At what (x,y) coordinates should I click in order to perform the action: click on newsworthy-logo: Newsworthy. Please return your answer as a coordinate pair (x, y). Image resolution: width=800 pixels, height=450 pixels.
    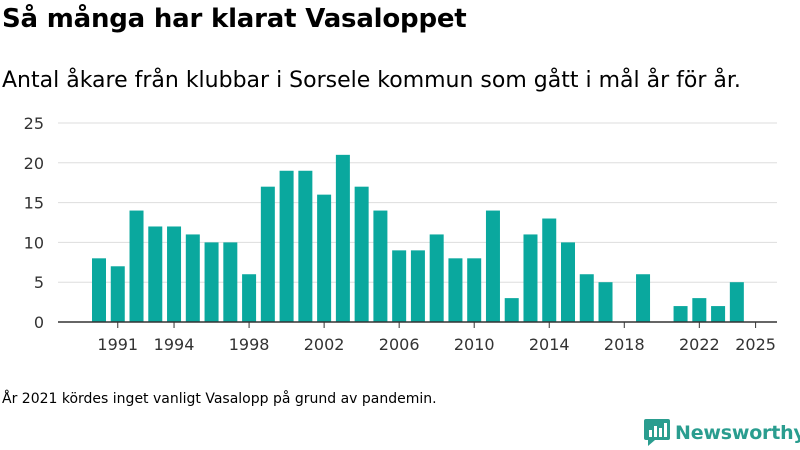
    Looking at the image, I should click on (722, 433).